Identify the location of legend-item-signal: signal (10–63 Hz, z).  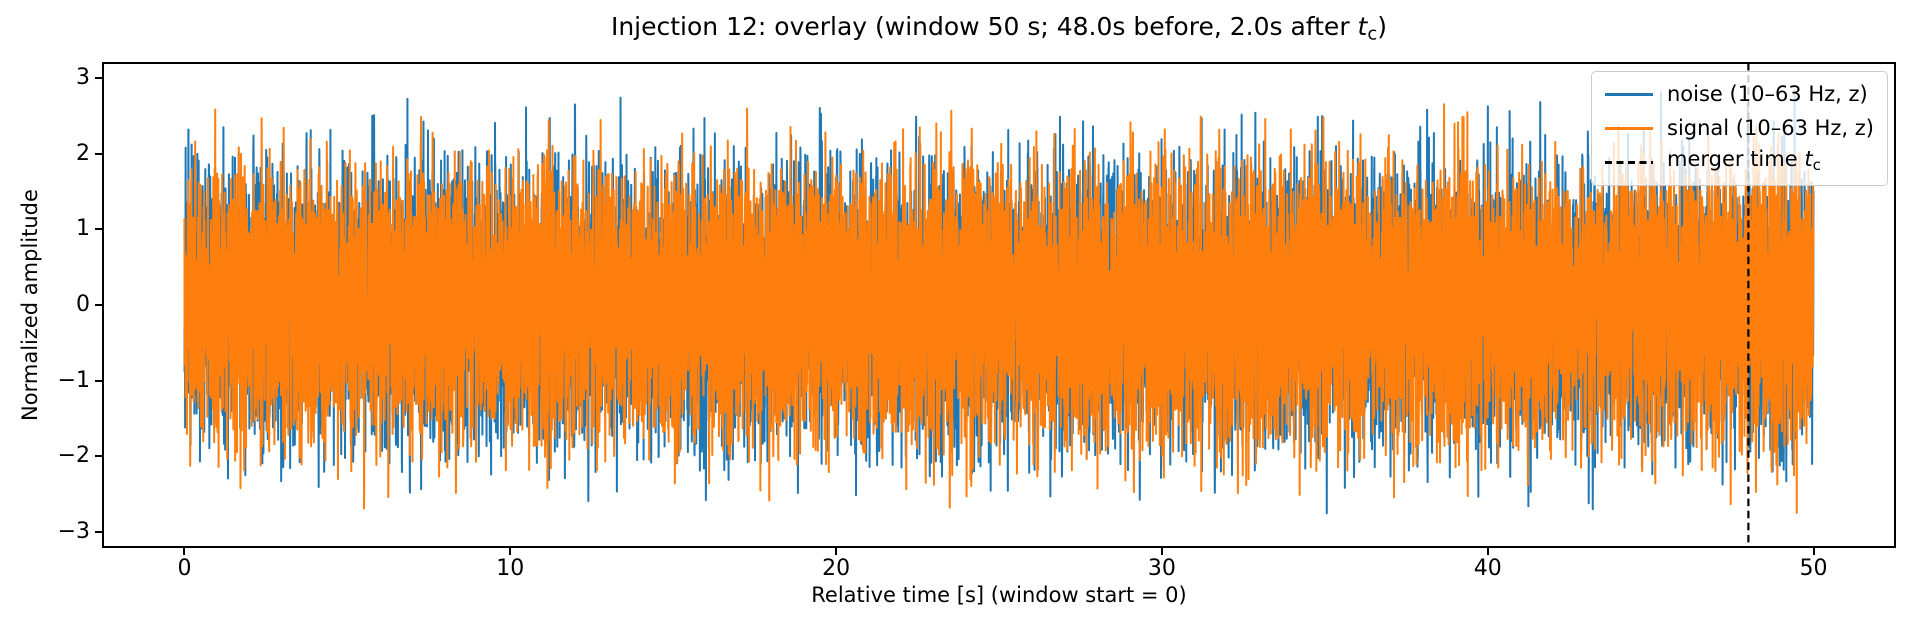
(1739, 128).